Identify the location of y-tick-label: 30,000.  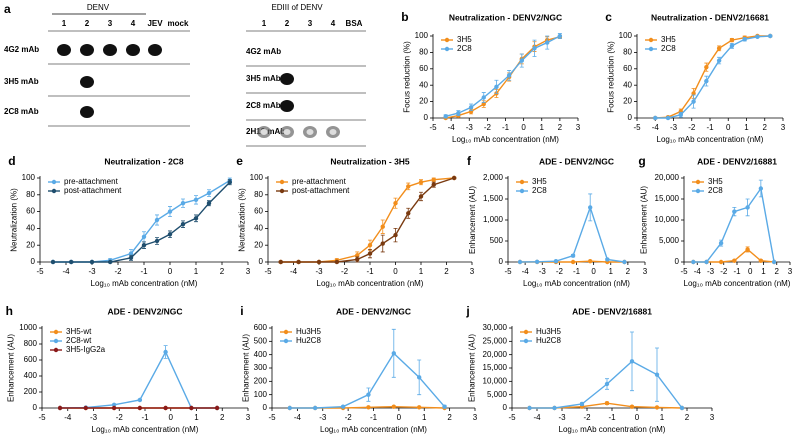
(495, 327).